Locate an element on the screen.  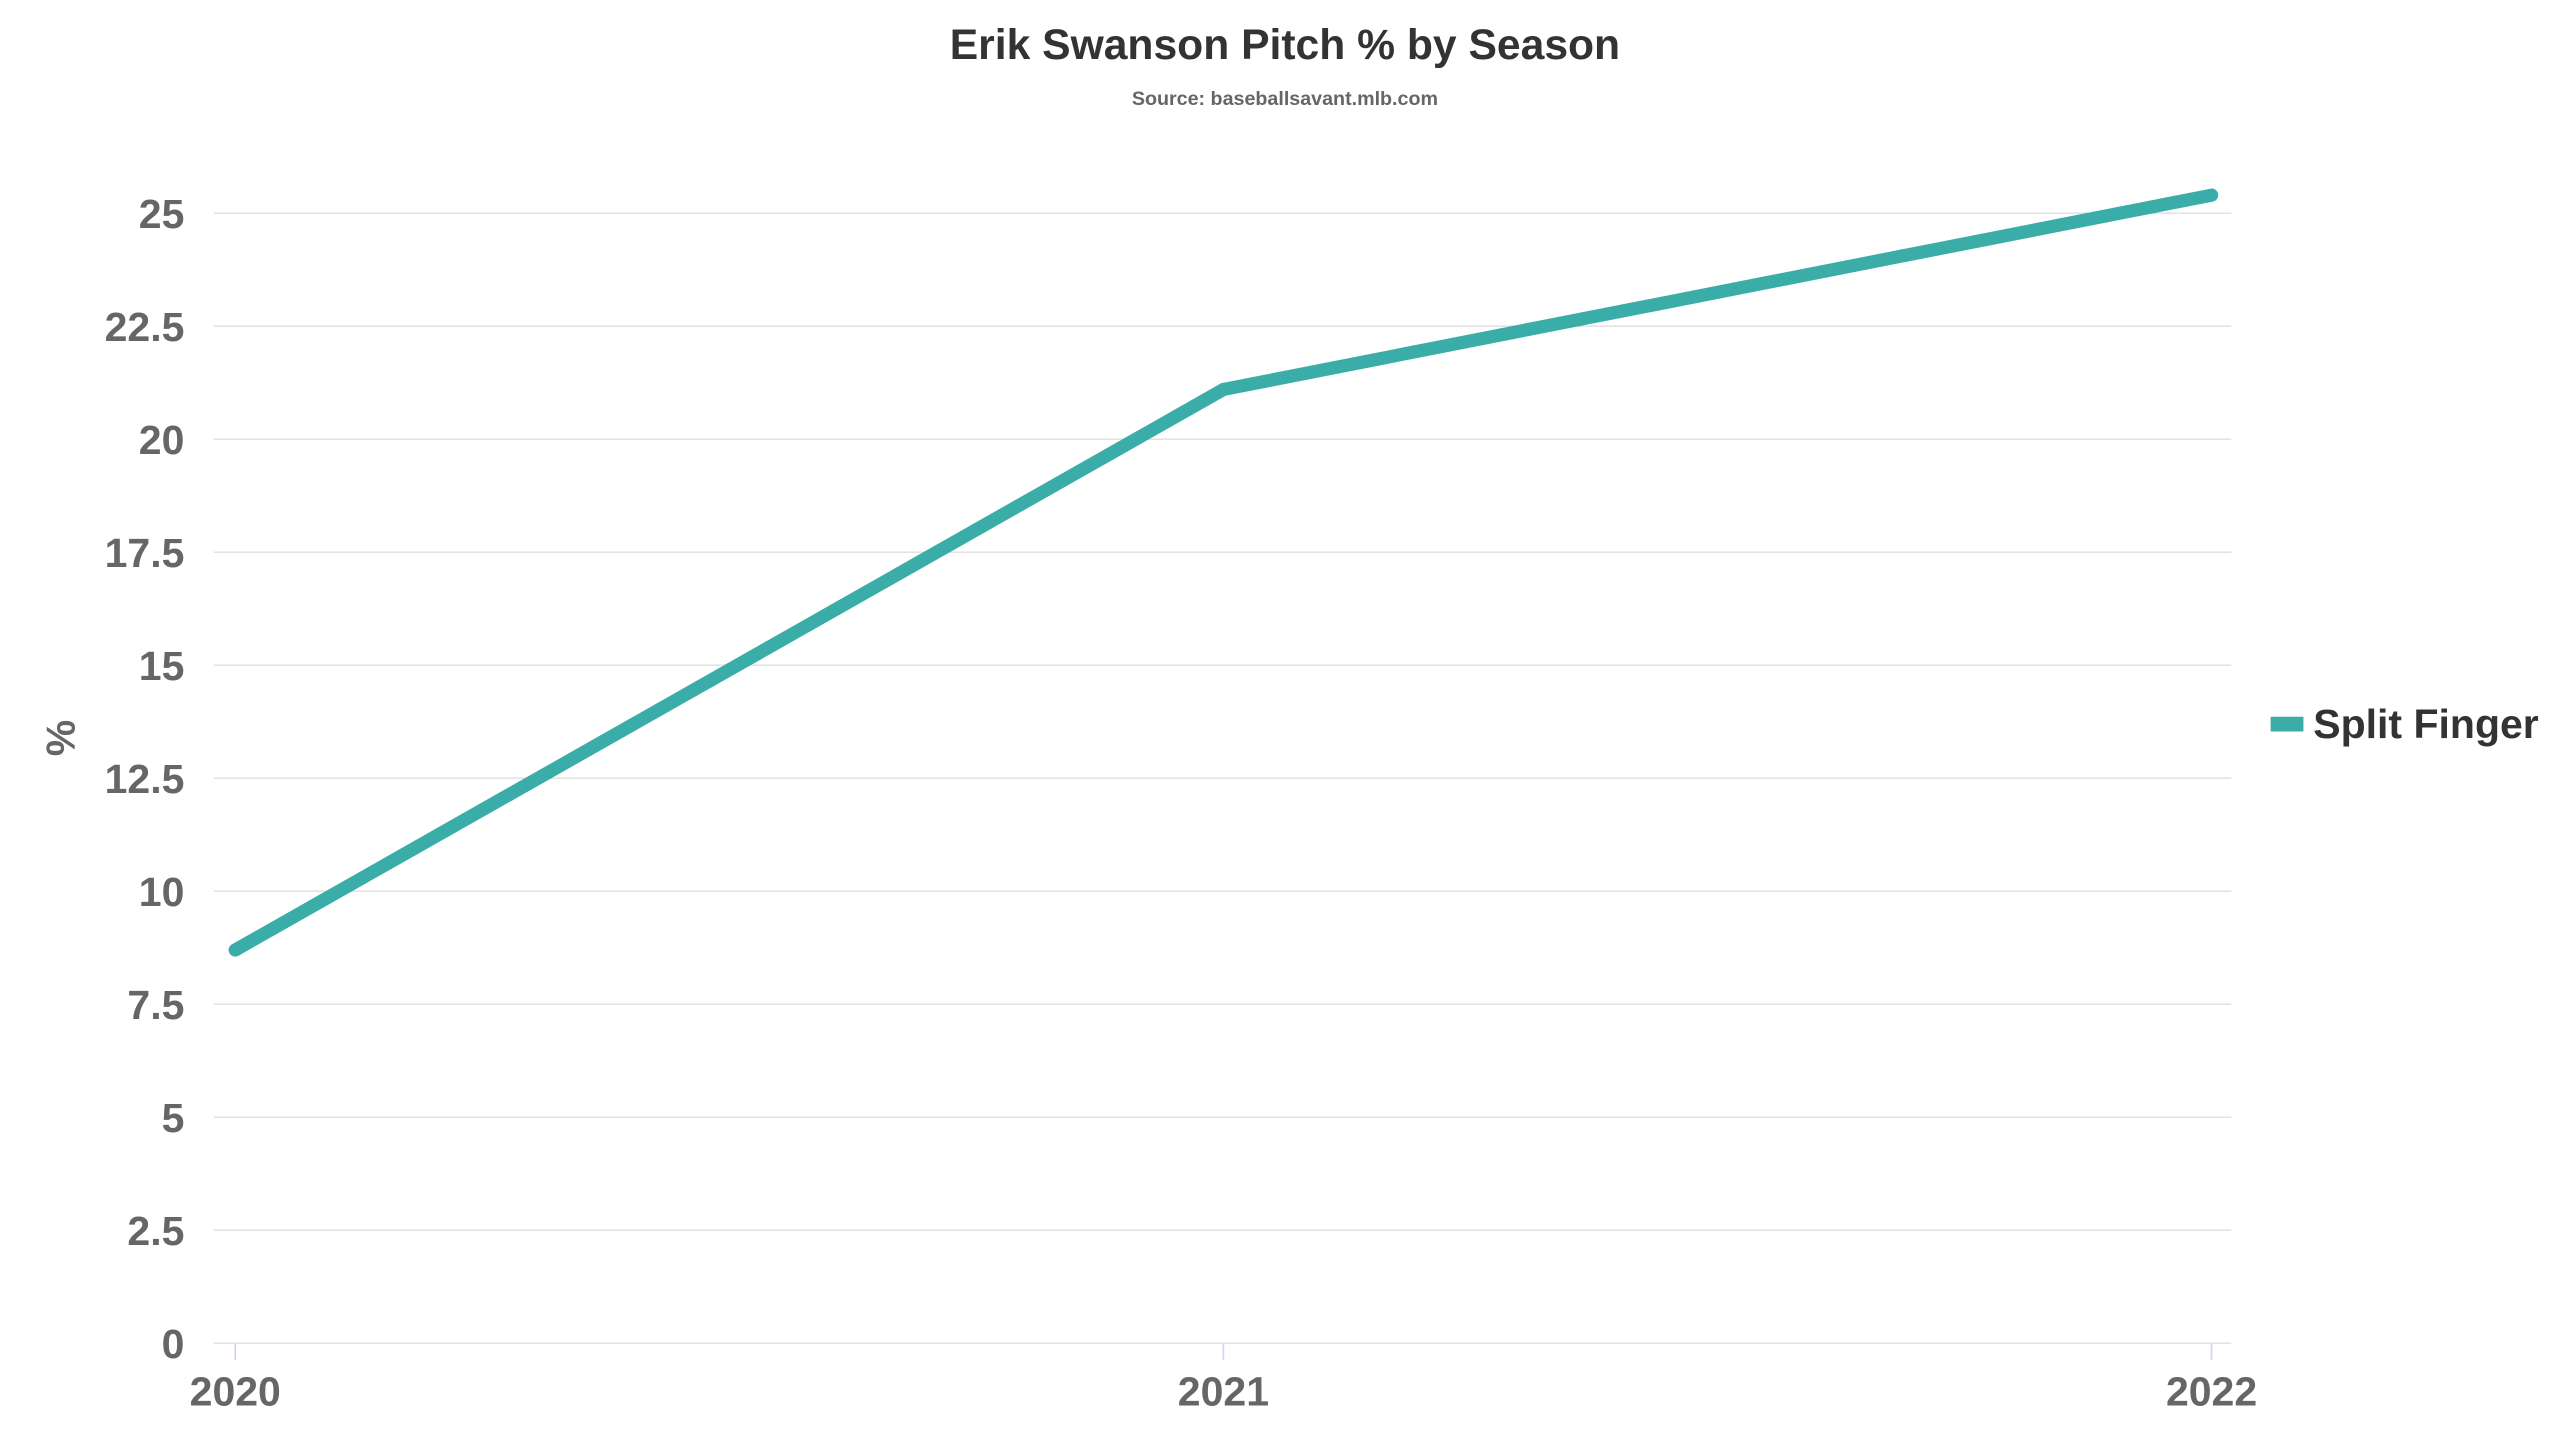
y-axis-label: % is located at coordinates (61, 738).